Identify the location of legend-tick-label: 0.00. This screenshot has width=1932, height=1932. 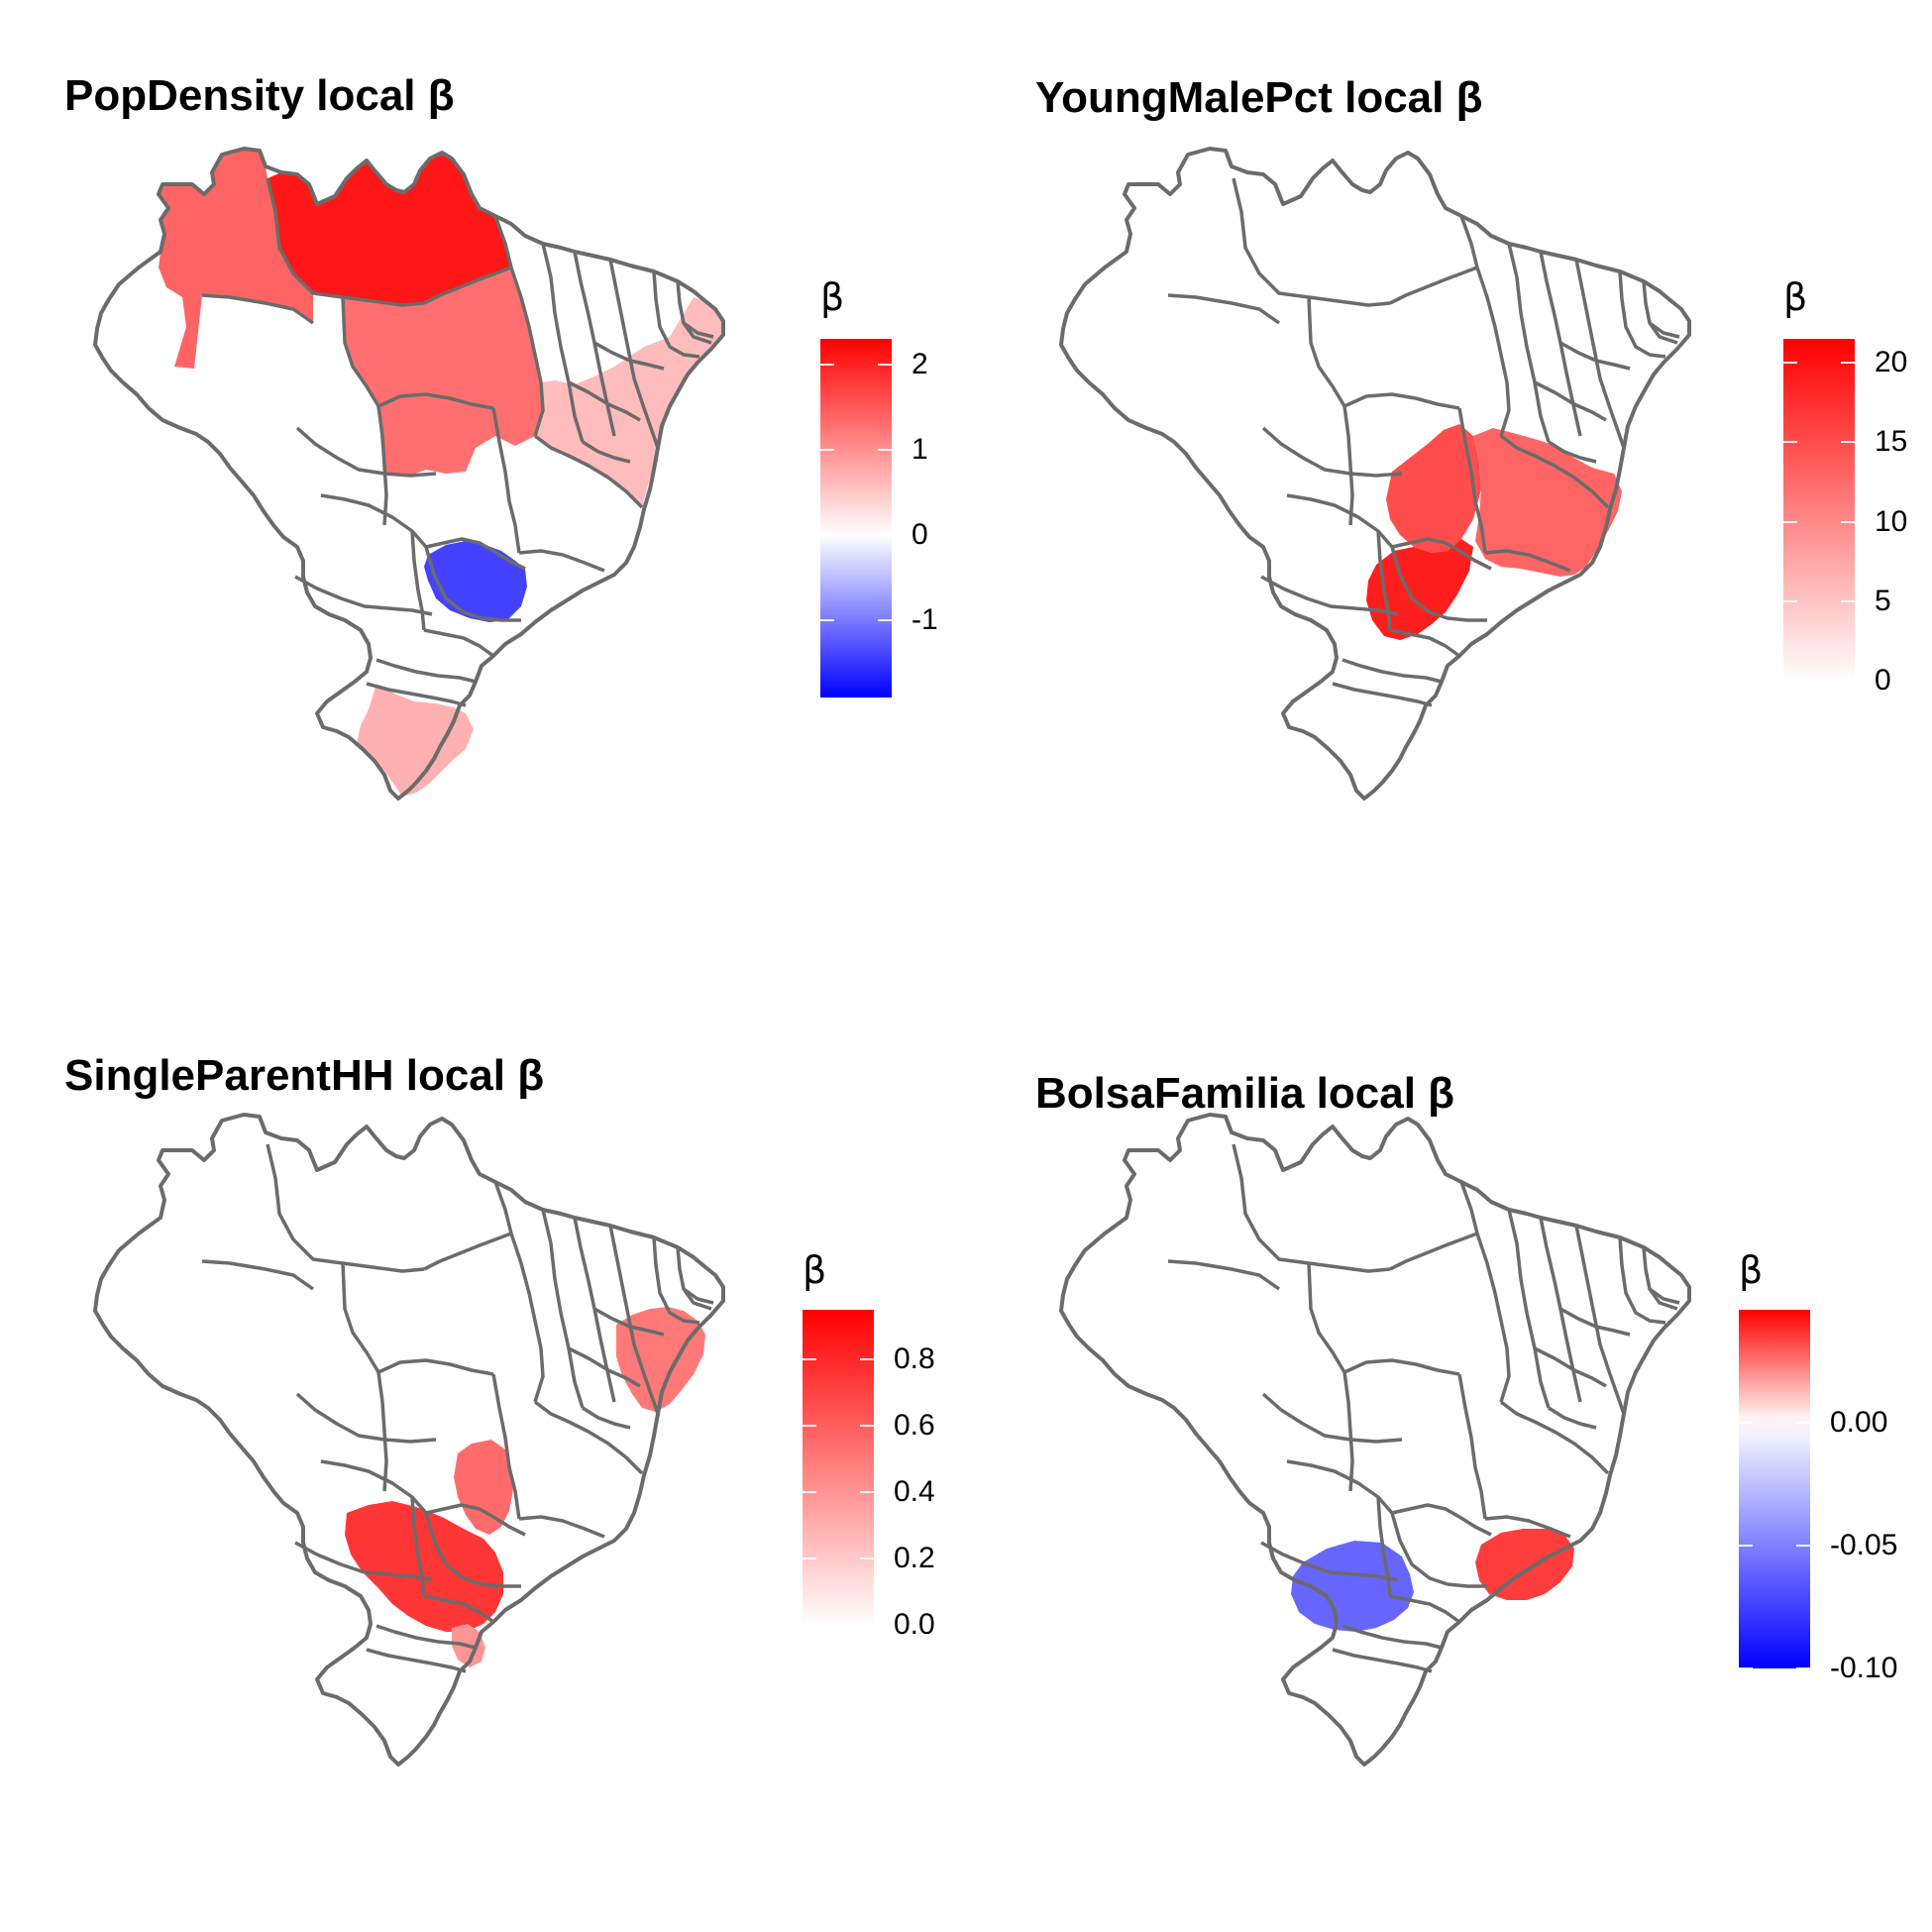
(1859, 1423).